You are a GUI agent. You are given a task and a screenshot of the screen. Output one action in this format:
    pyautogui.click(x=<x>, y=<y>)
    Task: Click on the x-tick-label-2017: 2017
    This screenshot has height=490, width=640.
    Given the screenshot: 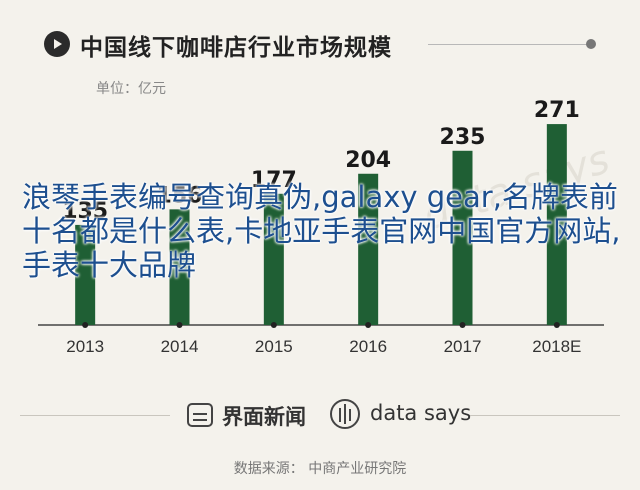 What is the action you would take?
    pyautogui.click(x=463, y=346)
    